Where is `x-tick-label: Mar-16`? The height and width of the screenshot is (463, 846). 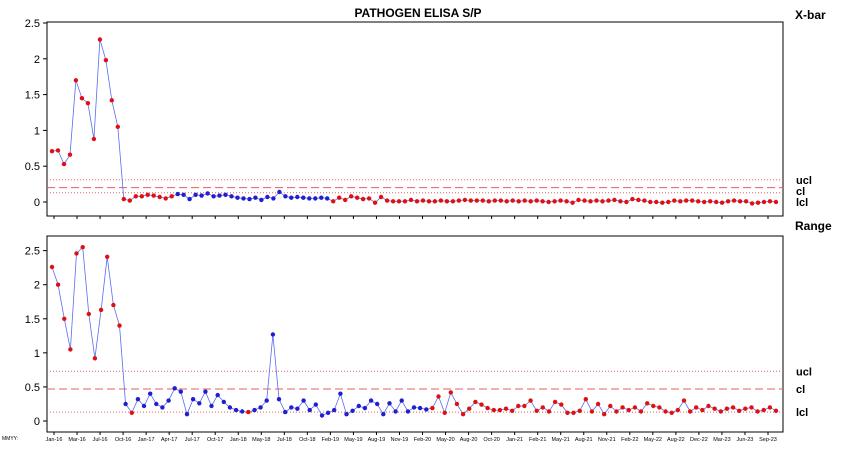 x-tick-label: Mar-16 is located at coordinates (76, 440).